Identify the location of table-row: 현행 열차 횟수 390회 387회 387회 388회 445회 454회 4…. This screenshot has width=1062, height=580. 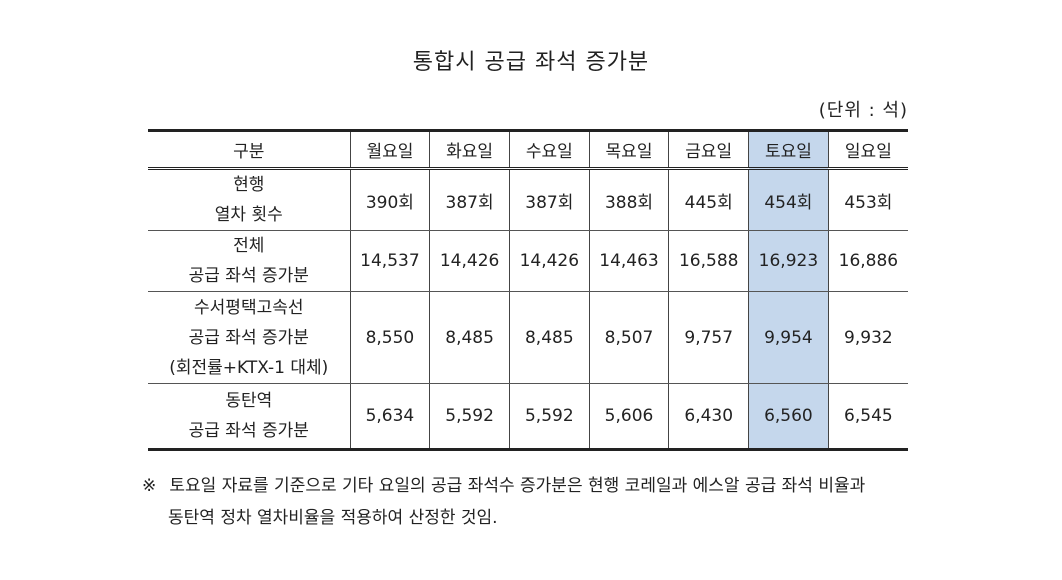
(528, 199).